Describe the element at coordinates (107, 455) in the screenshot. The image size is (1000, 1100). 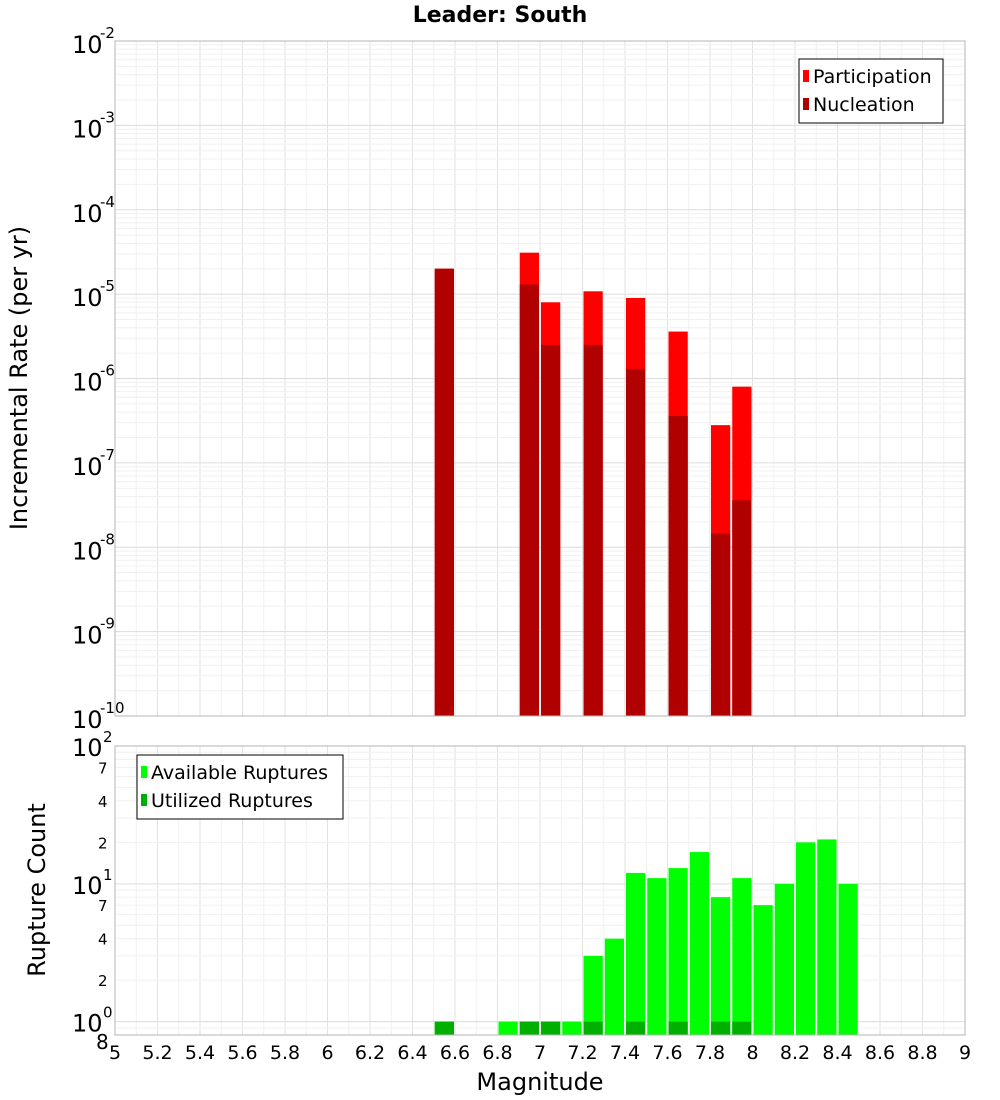
I see `y-tick-exponent: -7` at that location.